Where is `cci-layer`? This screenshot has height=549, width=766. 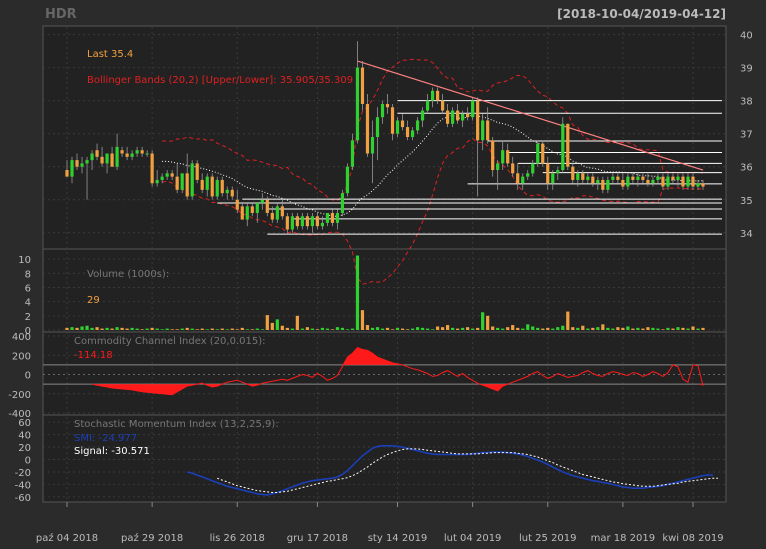
cci-layer is located at coordinates (384, 371).